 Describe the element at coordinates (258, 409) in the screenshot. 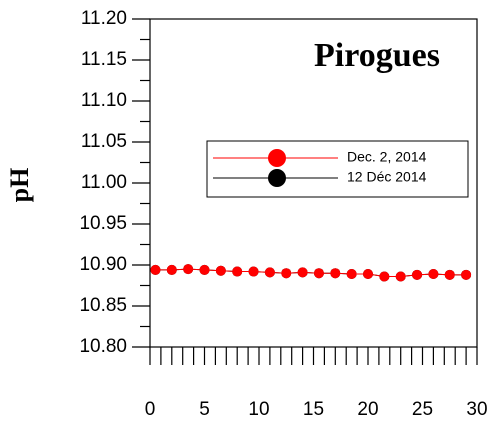

I see `x-tick-label: 10` at that location.